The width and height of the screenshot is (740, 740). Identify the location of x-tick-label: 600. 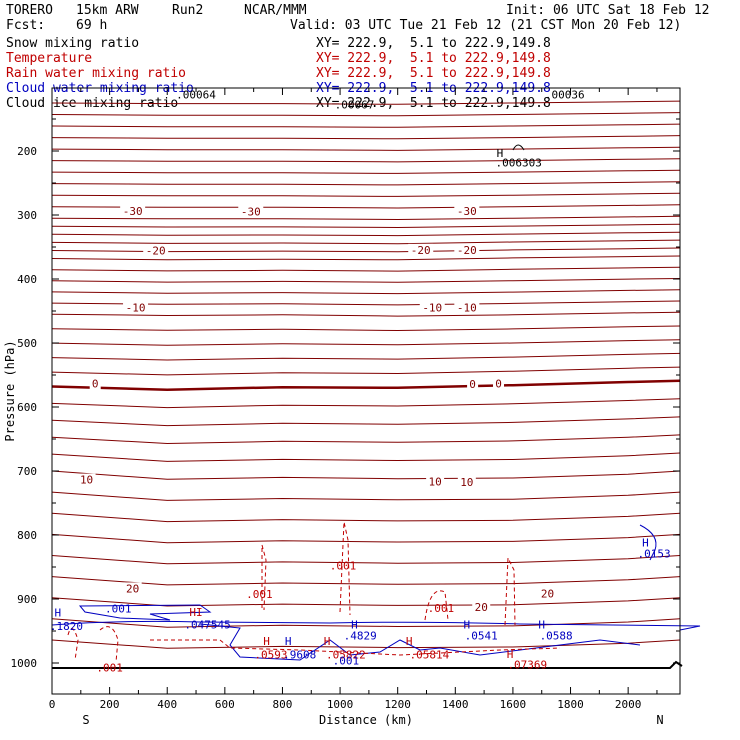
(225, 704).